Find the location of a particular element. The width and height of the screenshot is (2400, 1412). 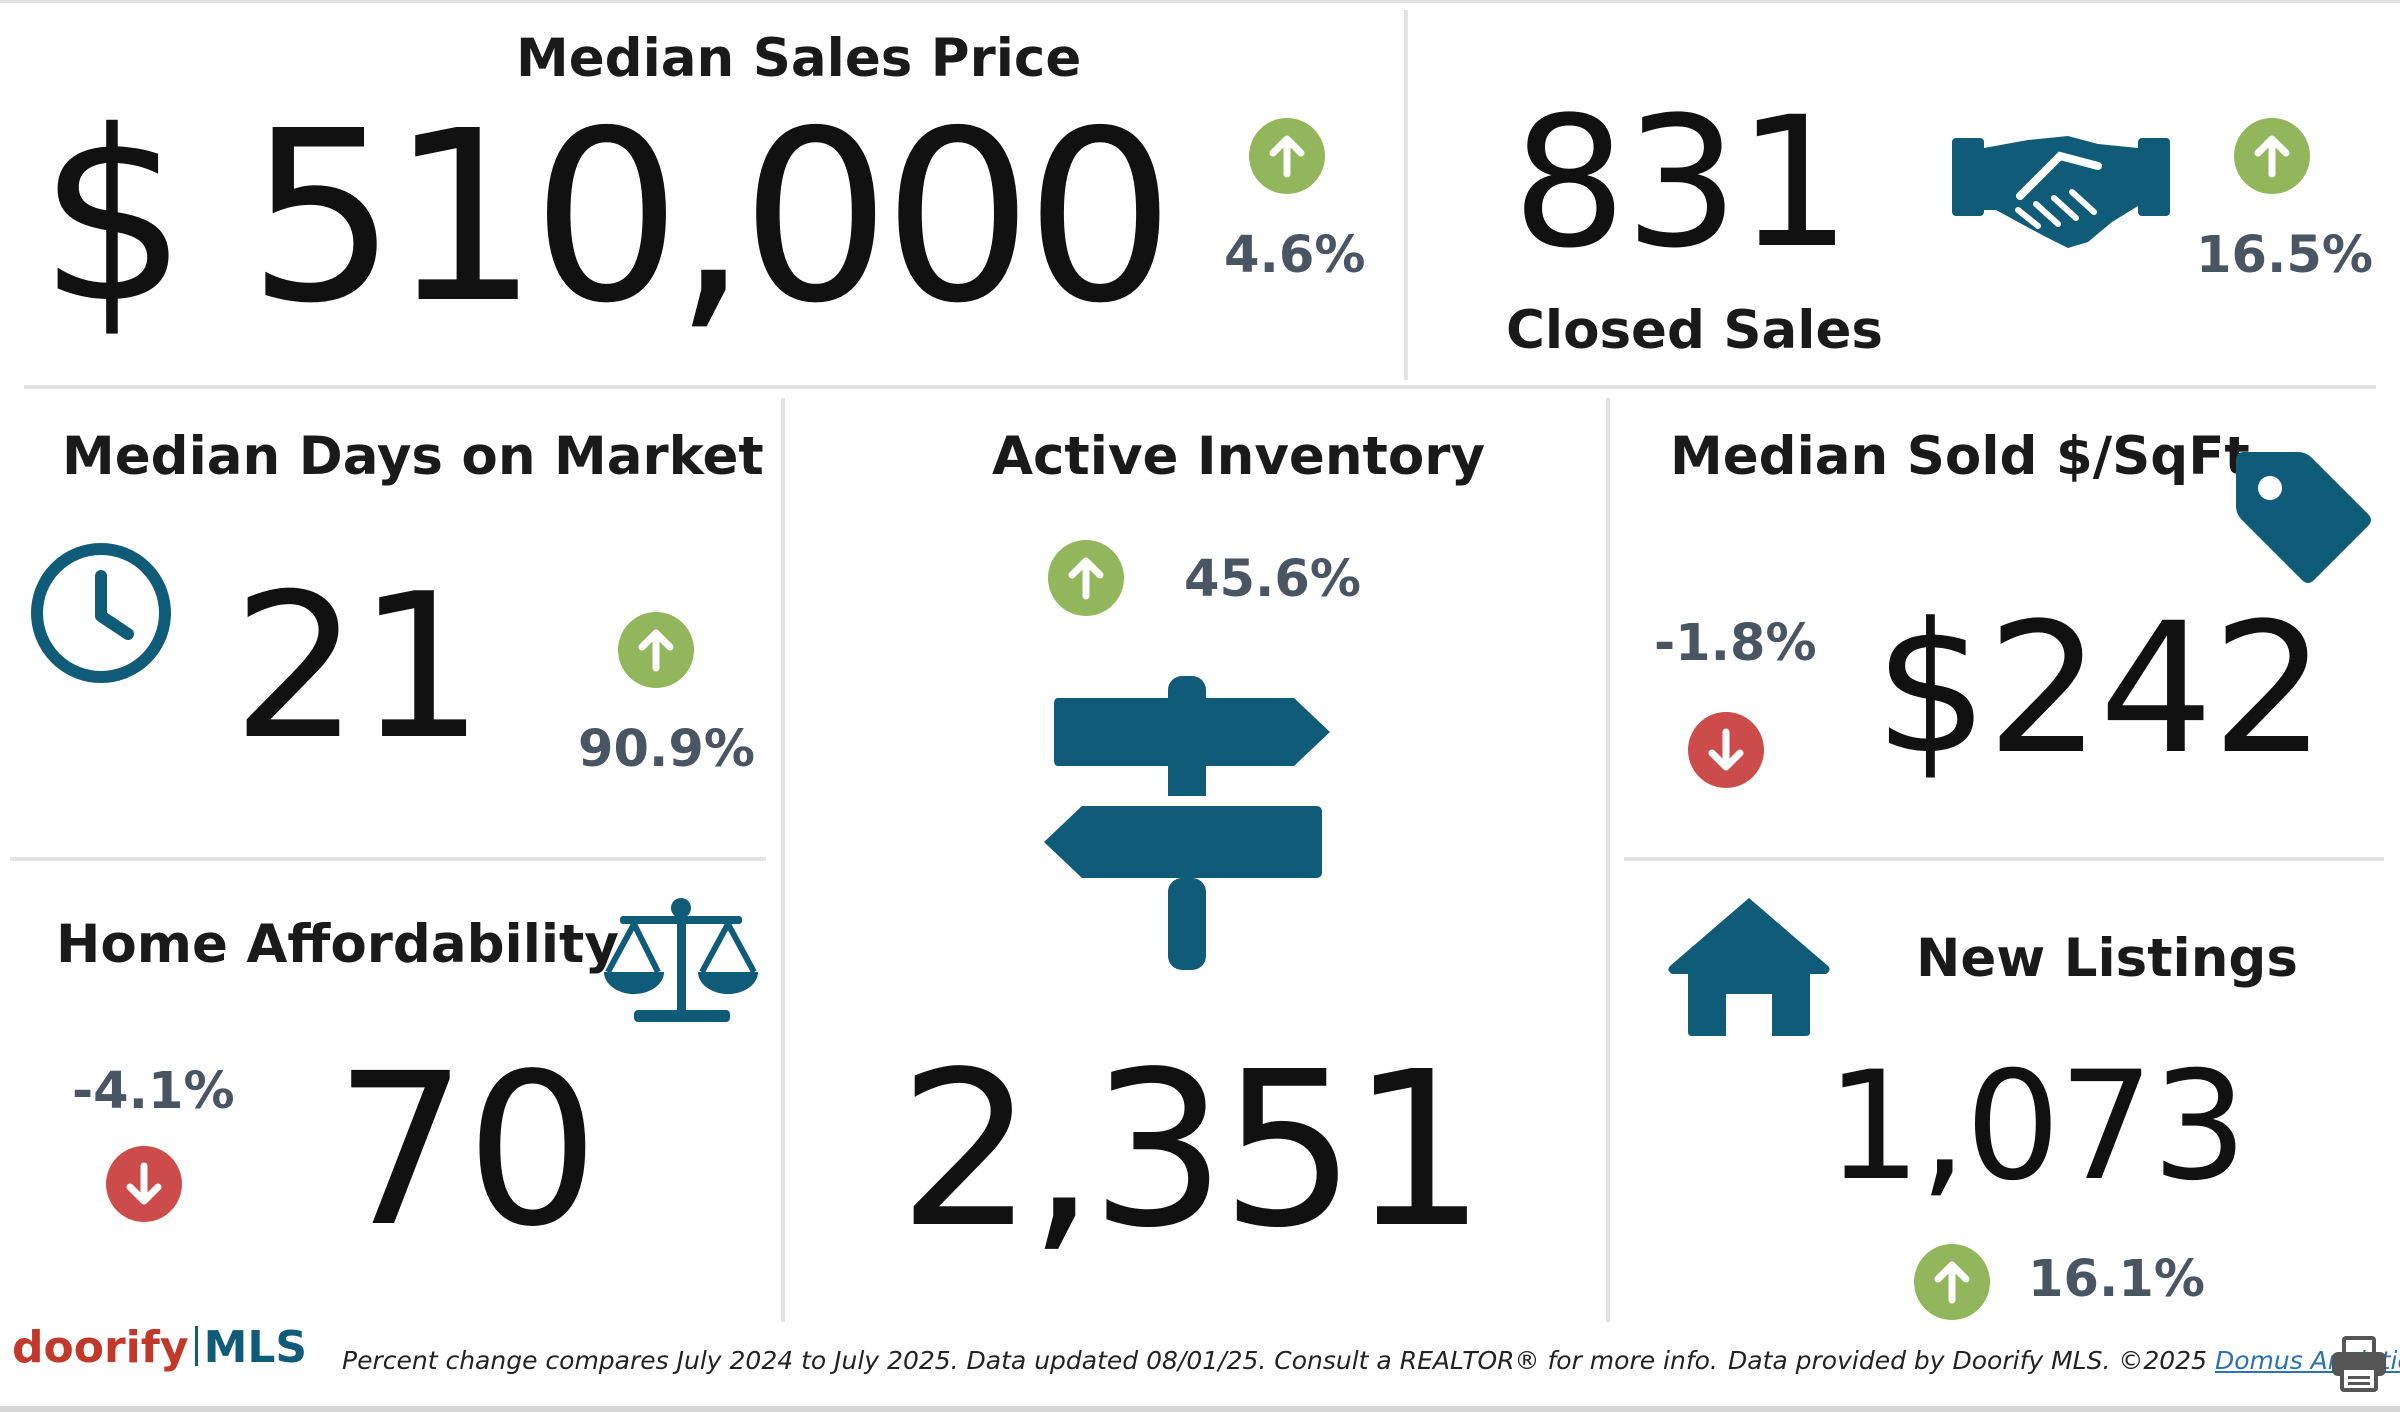

credit-text: Data provided by Doorify MLS. ©2025 is located at coordinates (1971, 1360).